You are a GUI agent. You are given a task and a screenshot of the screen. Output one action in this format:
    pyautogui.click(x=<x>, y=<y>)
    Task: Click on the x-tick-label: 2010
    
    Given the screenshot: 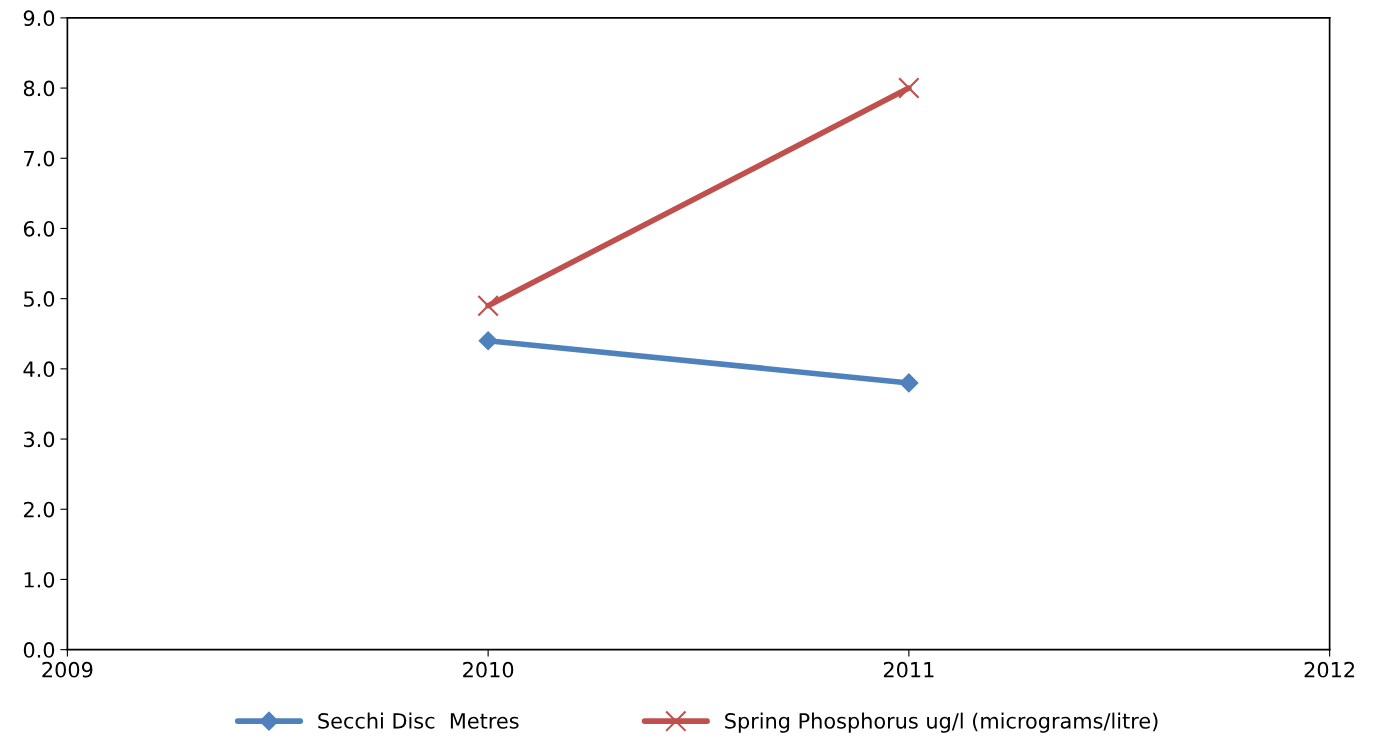 What is the action you would take?
    pyautogui.click(x=488, y=669)
    